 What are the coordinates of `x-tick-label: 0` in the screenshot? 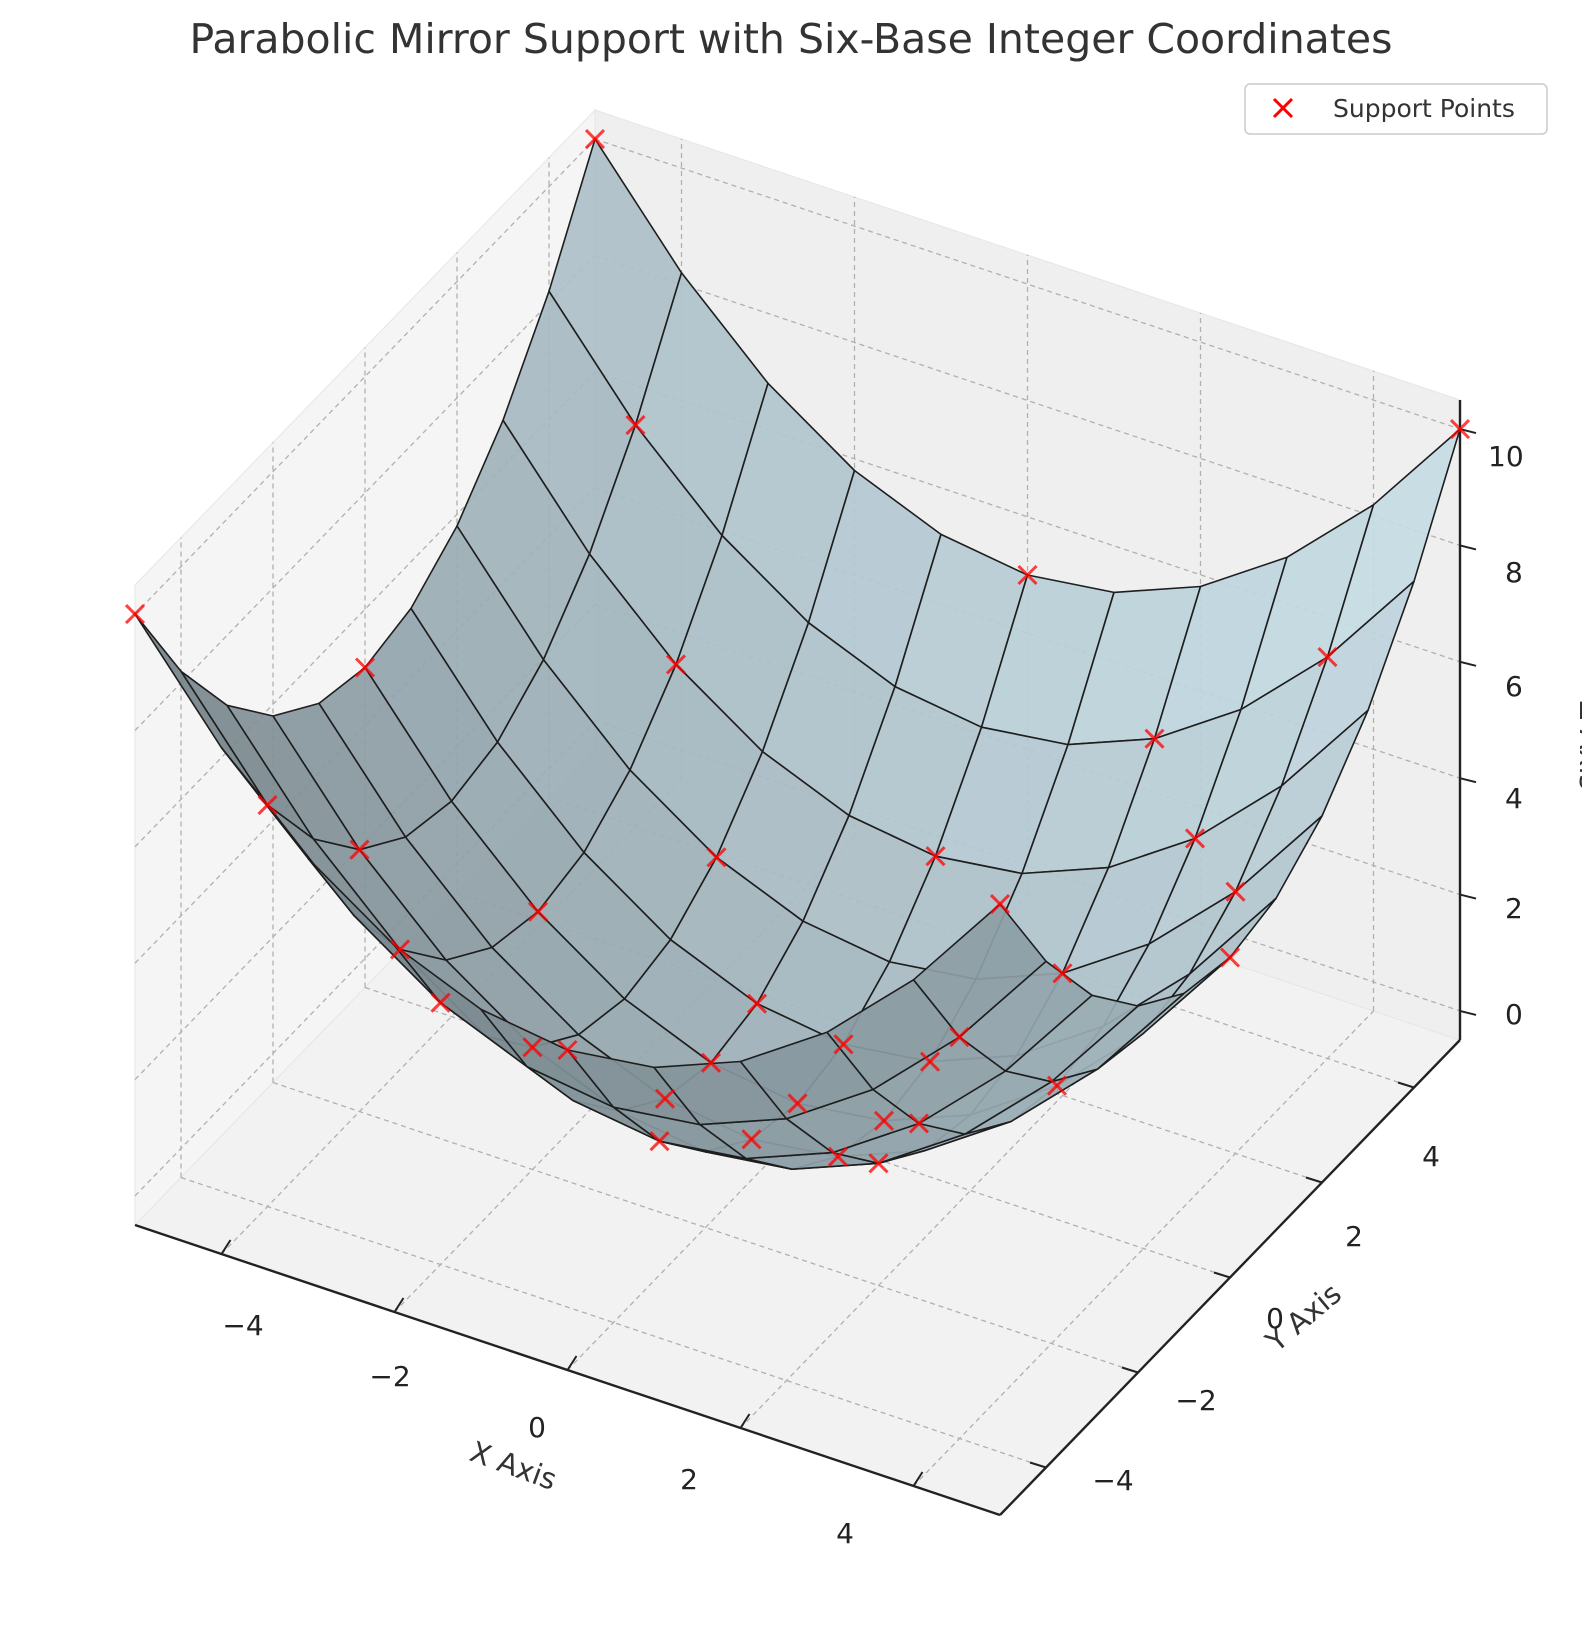 It's located at (537, 1427).